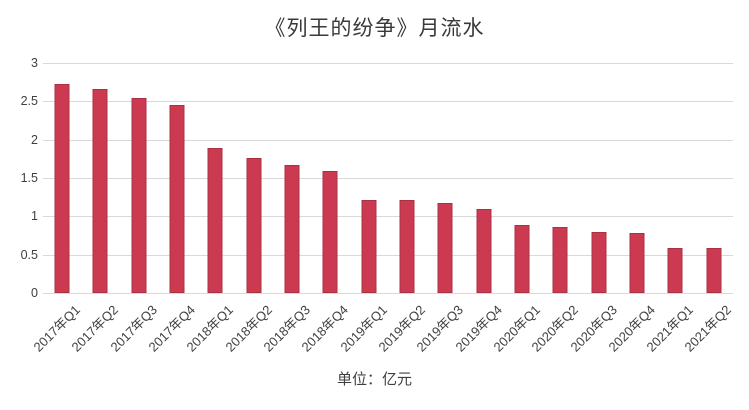 Image resolution: width=749 pixels, height=410 pixels. What do you see at coordinates (637, 263) in the screenshot?
I see `bar-2020年Q4` at bounding box center [637, 263].